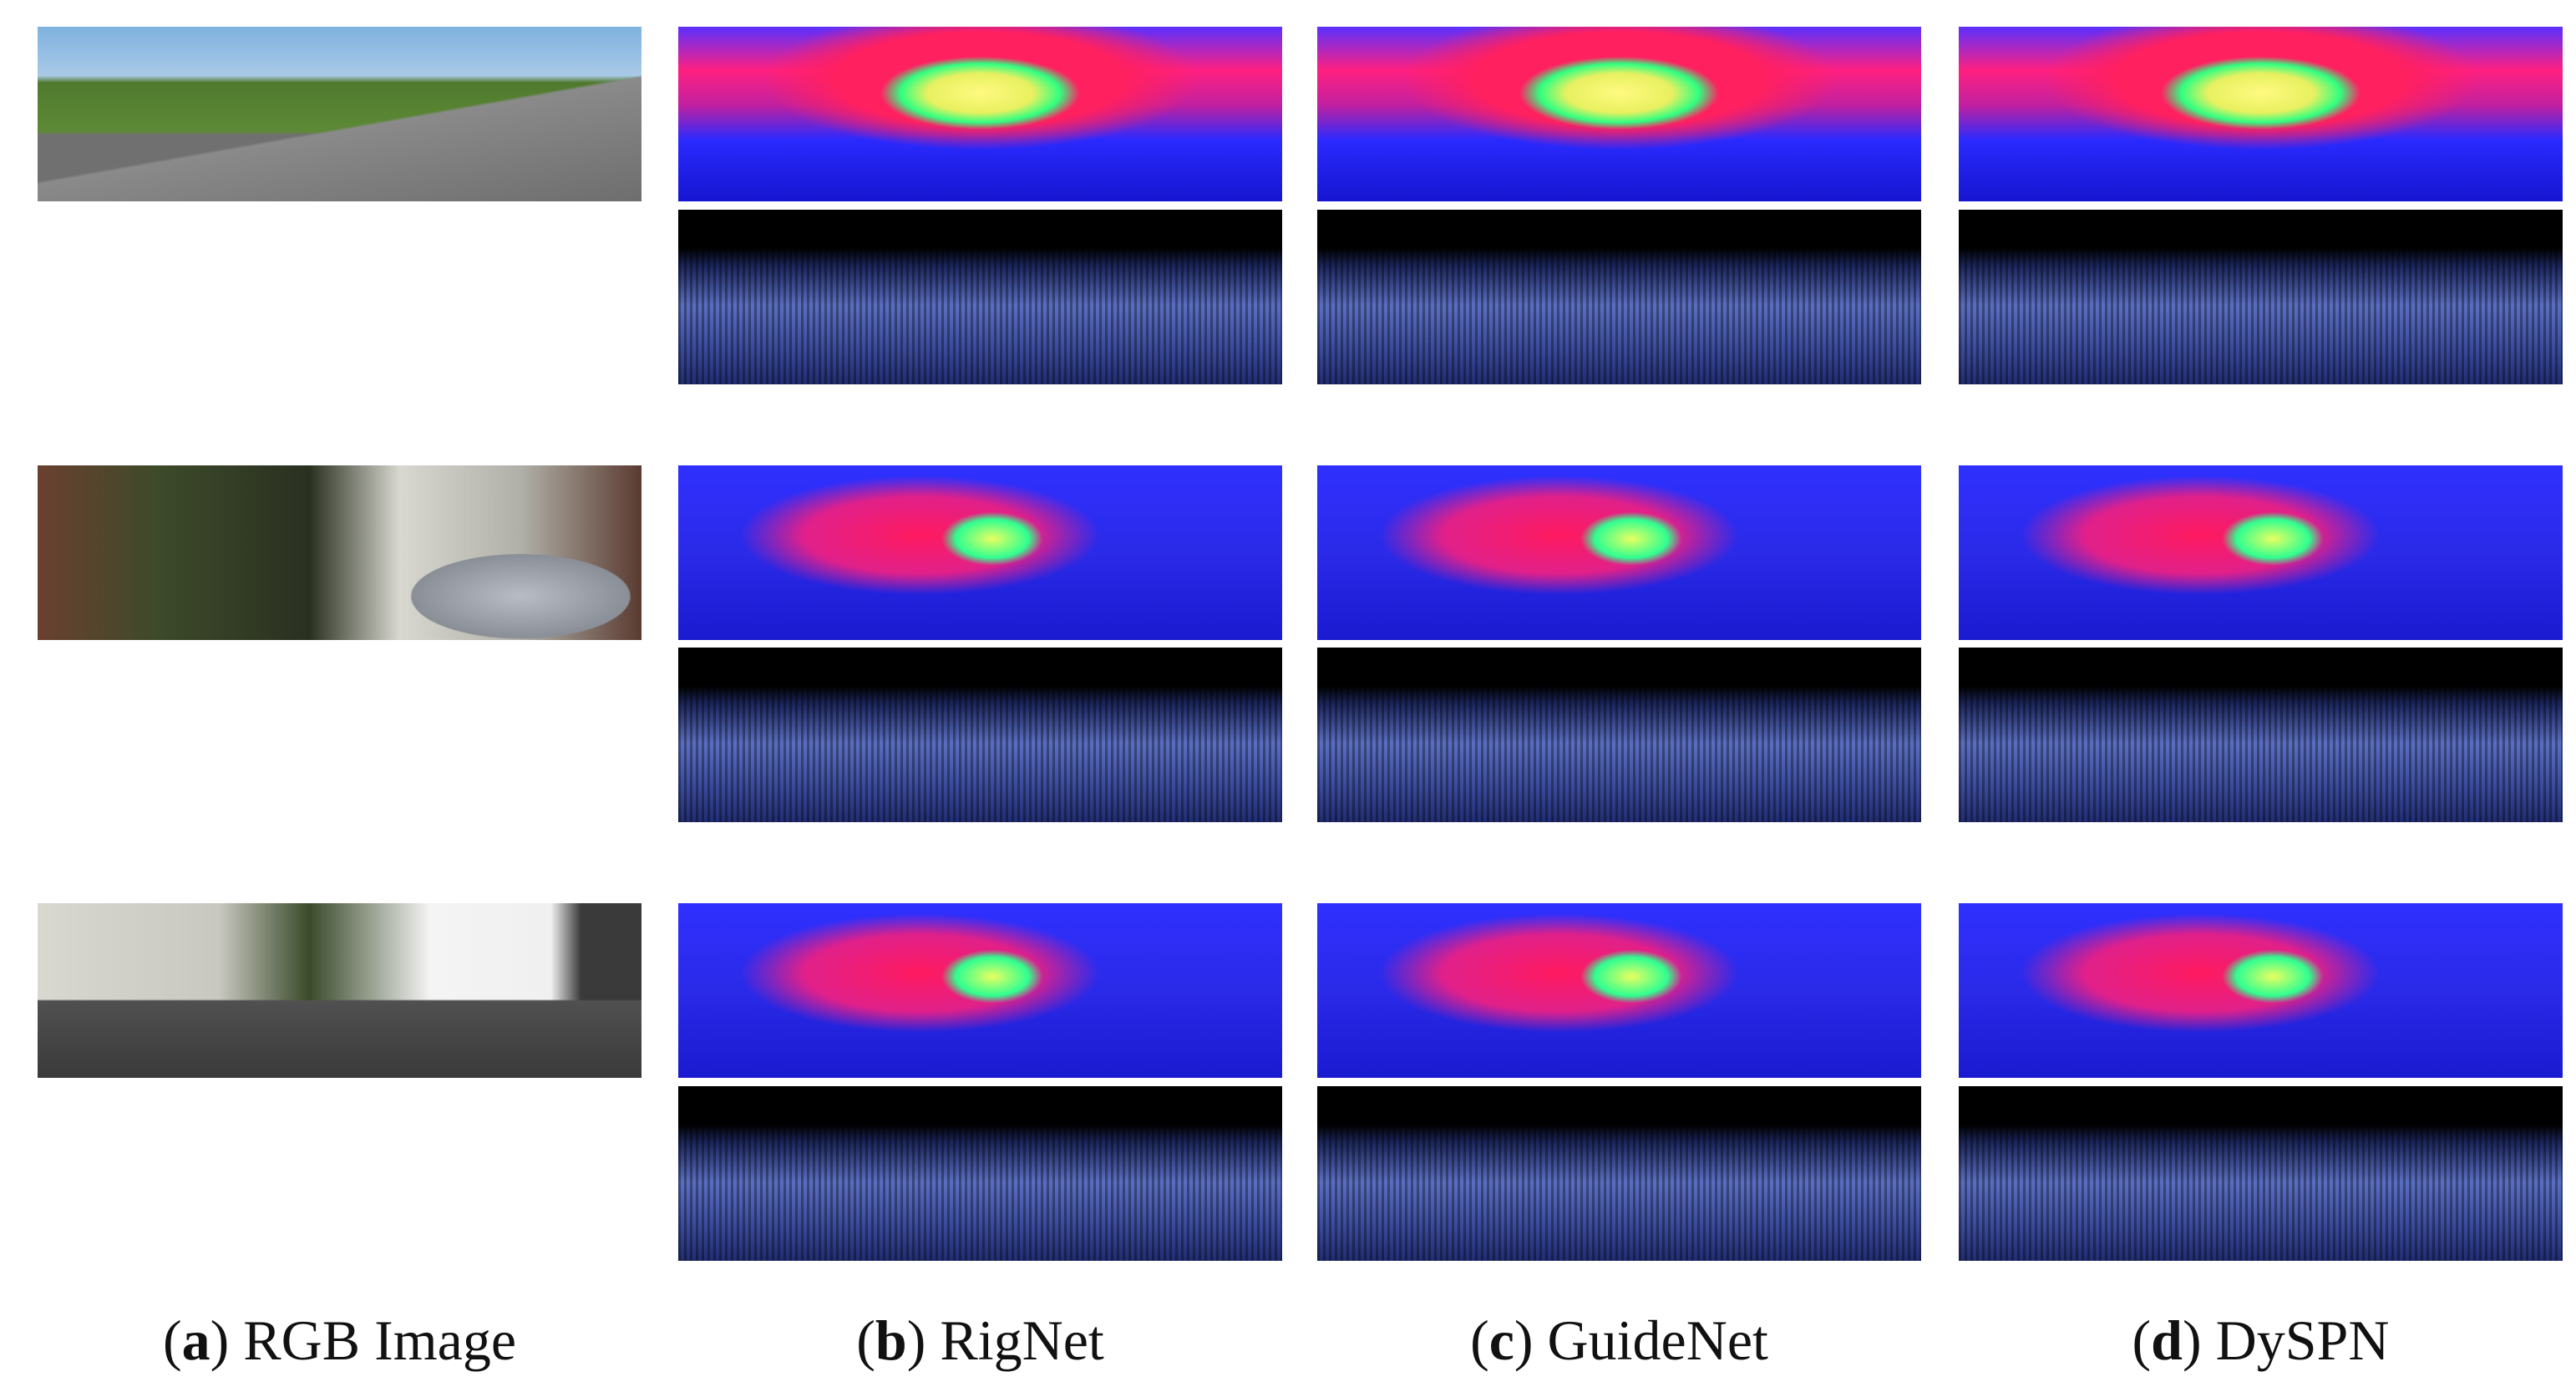 This screenshot has height=1392, width=2576. What do you see at coordinates (2167, 1340) in the screenshot?
I see `caption-letter: d` at bounding box center [2167, 1340].